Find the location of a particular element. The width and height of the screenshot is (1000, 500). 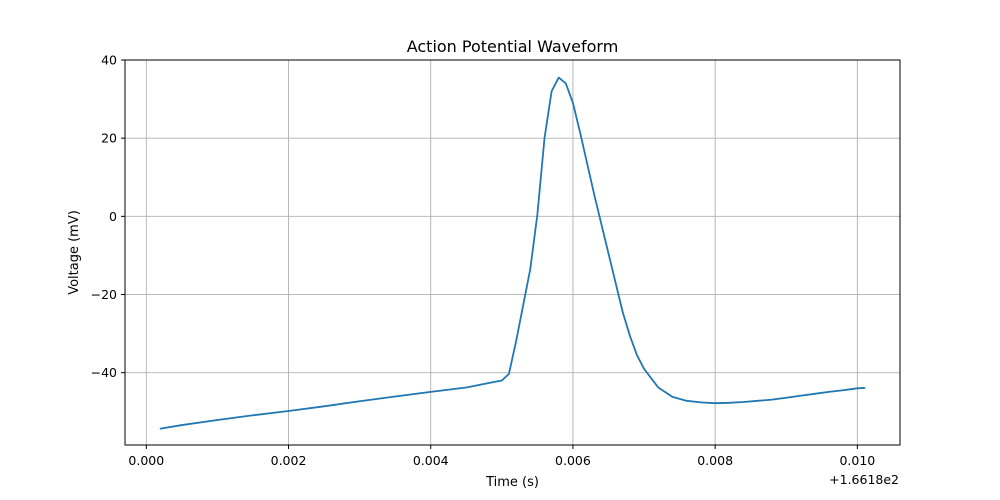

x-tick-label: 0.006 is located at coordinates (573, 460).